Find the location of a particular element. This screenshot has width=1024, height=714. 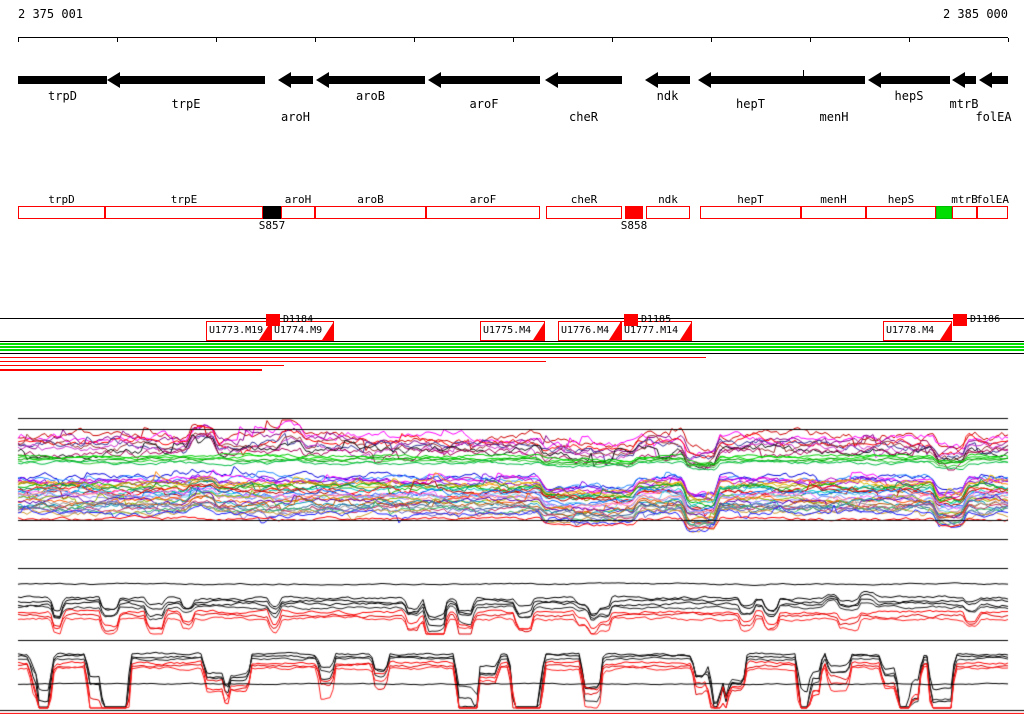

gene-box-label: aroB is located at coordinates (370, 199).